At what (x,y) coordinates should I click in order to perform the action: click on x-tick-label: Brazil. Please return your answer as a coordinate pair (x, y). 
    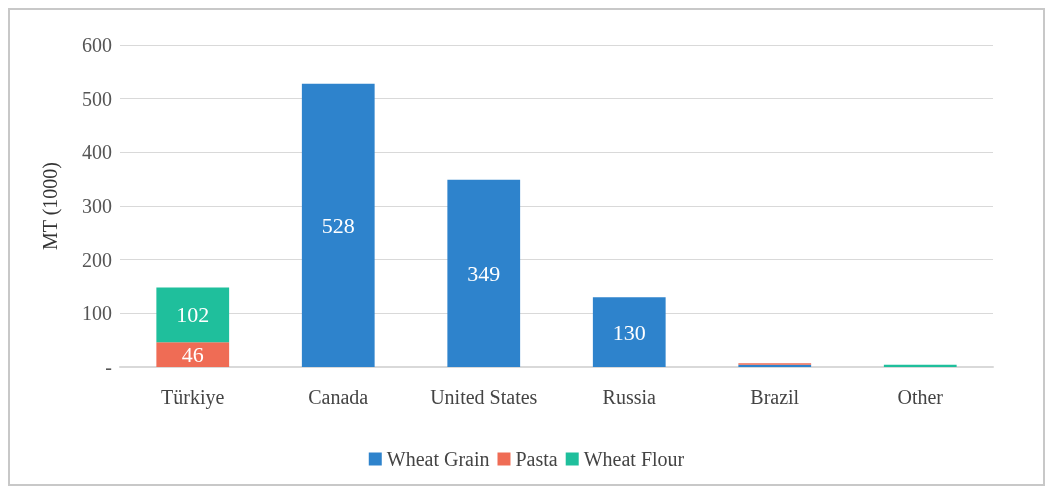
    Looking at the image, I should click on (775, 397).